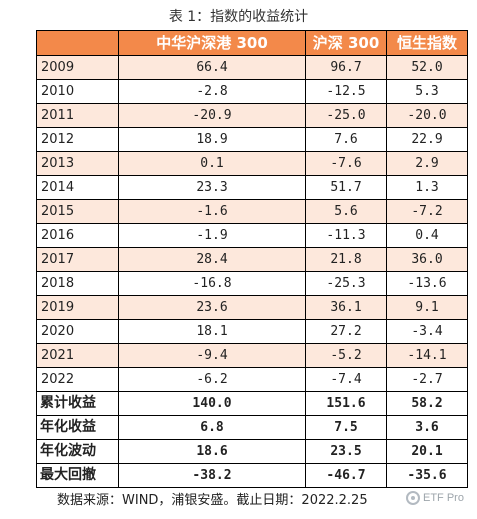 This screenshot has width=477, height=519. I want to click on table-row: 2019 23.6 36.1 9.1, so click(252, 307).